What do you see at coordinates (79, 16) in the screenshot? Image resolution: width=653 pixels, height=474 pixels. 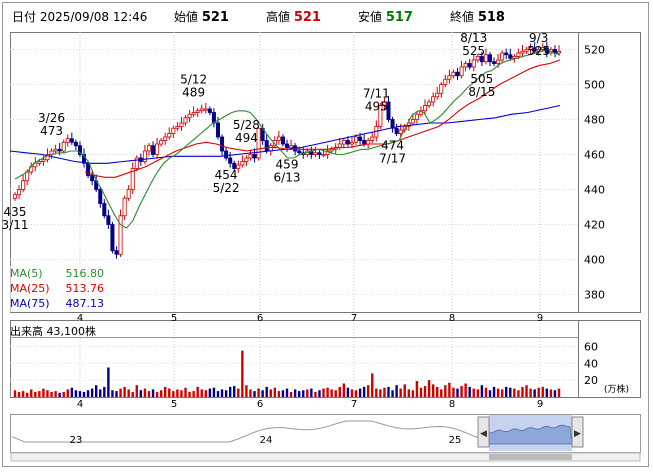 I see `date-info: 日付 2025/09/08 12:46` at bounding box center [79, 16].